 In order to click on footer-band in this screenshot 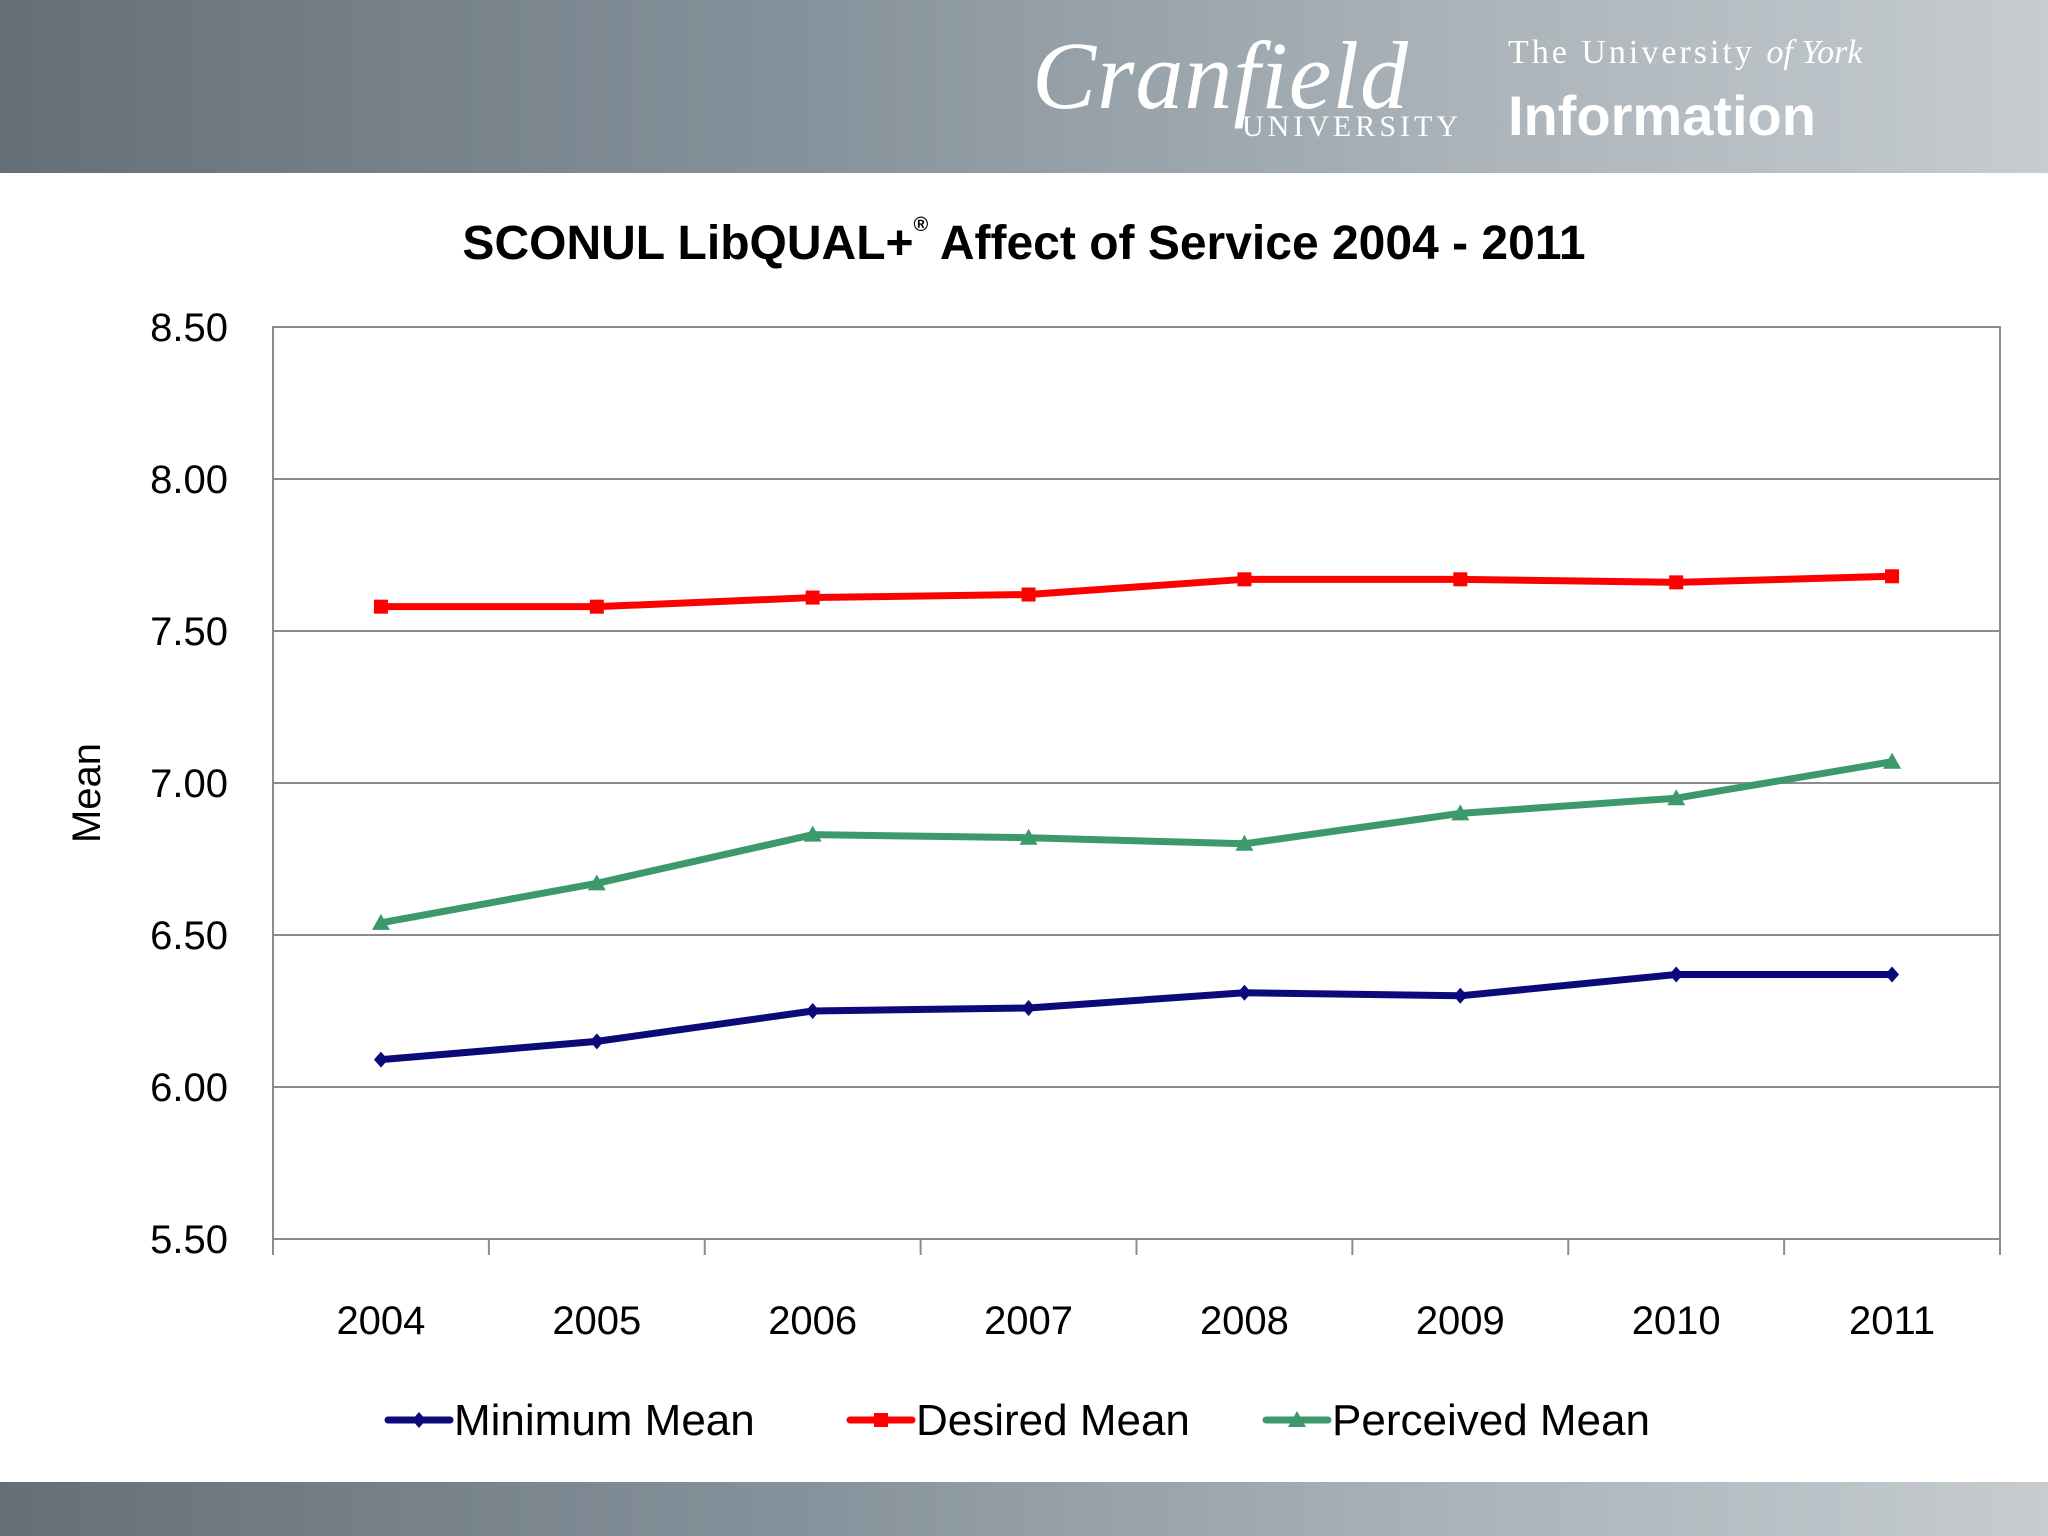, I will do `click(1024, 1509)`.